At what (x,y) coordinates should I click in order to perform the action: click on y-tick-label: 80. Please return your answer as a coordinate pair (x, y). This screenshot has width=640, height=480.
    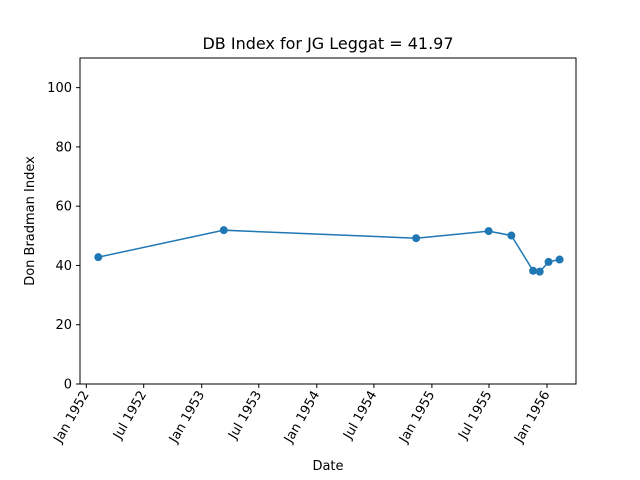
    Looking at the image, I should click on (63, 147).